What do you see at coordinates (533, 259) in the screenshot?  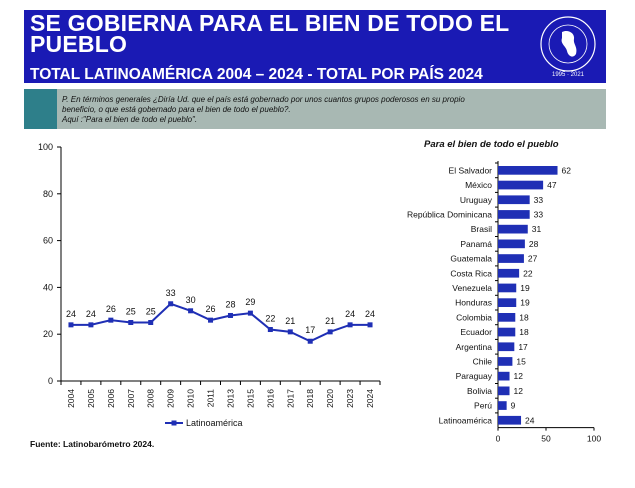 I see `bar-value-label: 27` at bounding box center [533, 259].